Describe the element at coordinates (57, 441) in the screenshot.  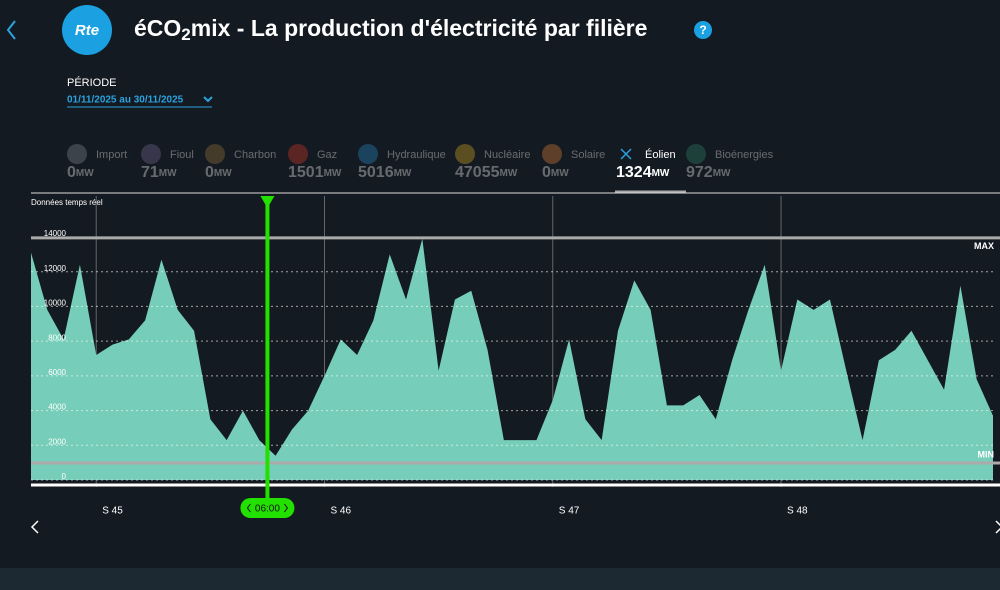
I see `y-tick-label: 2000` at that location.